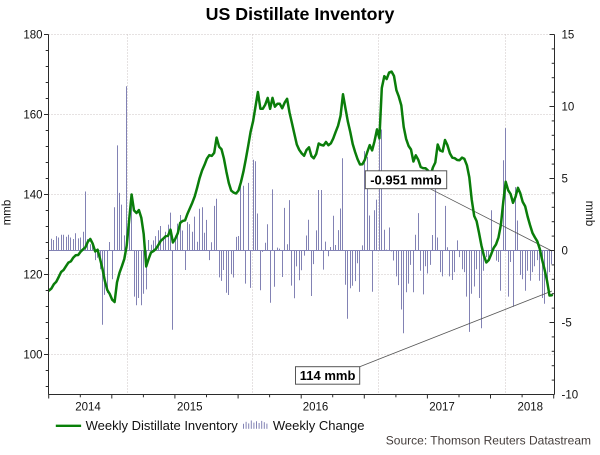  I want to click on svg-text: 120, so click(32, 276).